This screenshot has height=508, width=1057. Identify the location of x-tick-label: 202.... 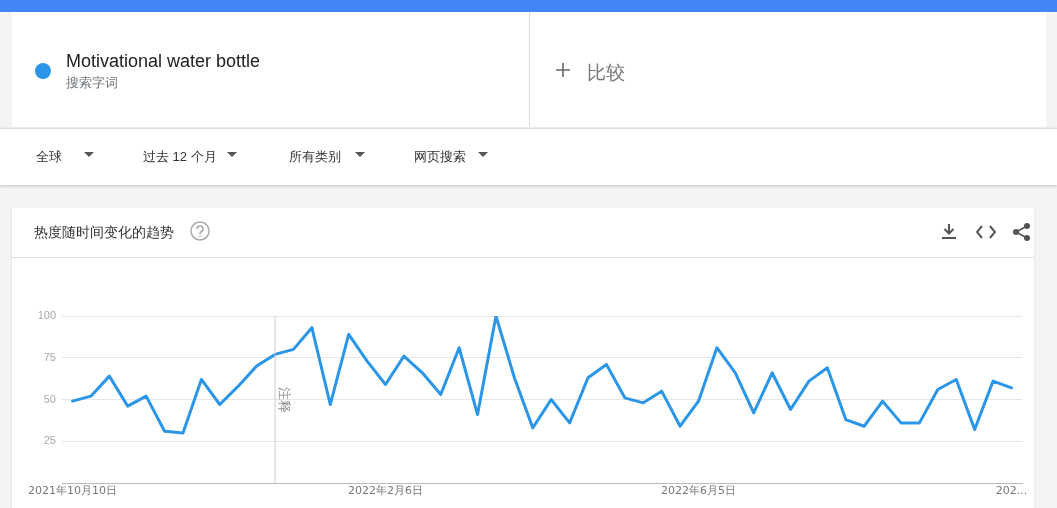
(1011, 491).